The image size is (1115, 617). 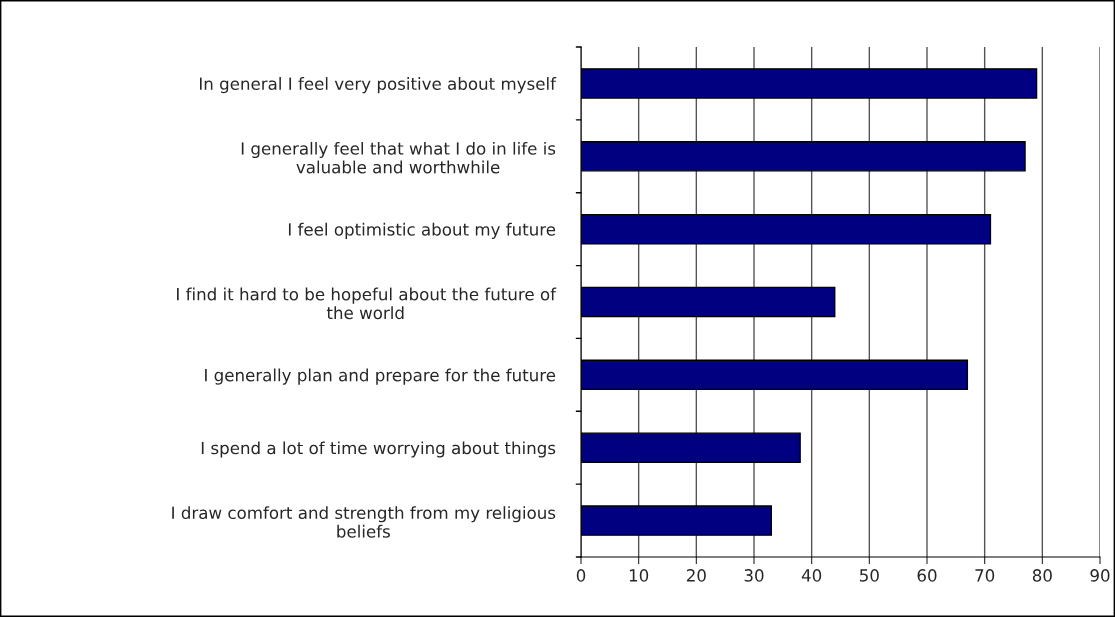 I want to click on x-tick-label: 40, so click(x=811, y=575).